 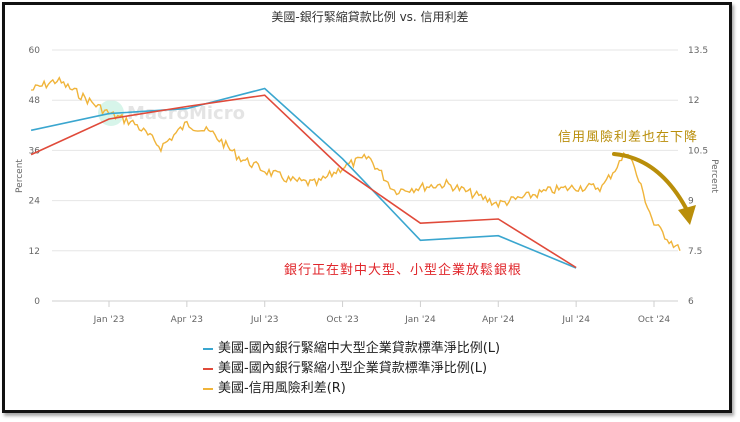 What do you see at coordinates (628, 137) in the screenshot?
I see `annotation-spread-falling: 信用風險利差也在下降` at bounding box center [628, 137].